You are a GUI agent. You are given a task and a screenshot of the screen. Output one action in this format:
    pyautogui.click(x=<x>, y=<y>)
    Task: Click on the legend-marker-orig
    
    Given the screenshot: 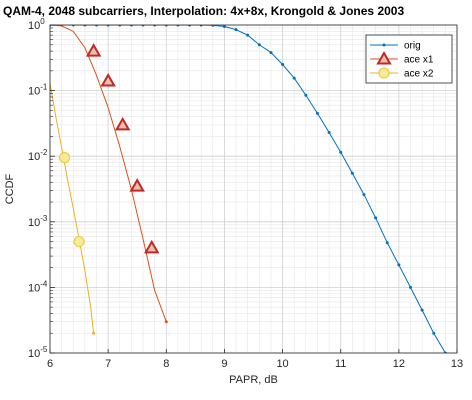 What is the action you would take?
    pyautogui.click(x=384, y=45)
    